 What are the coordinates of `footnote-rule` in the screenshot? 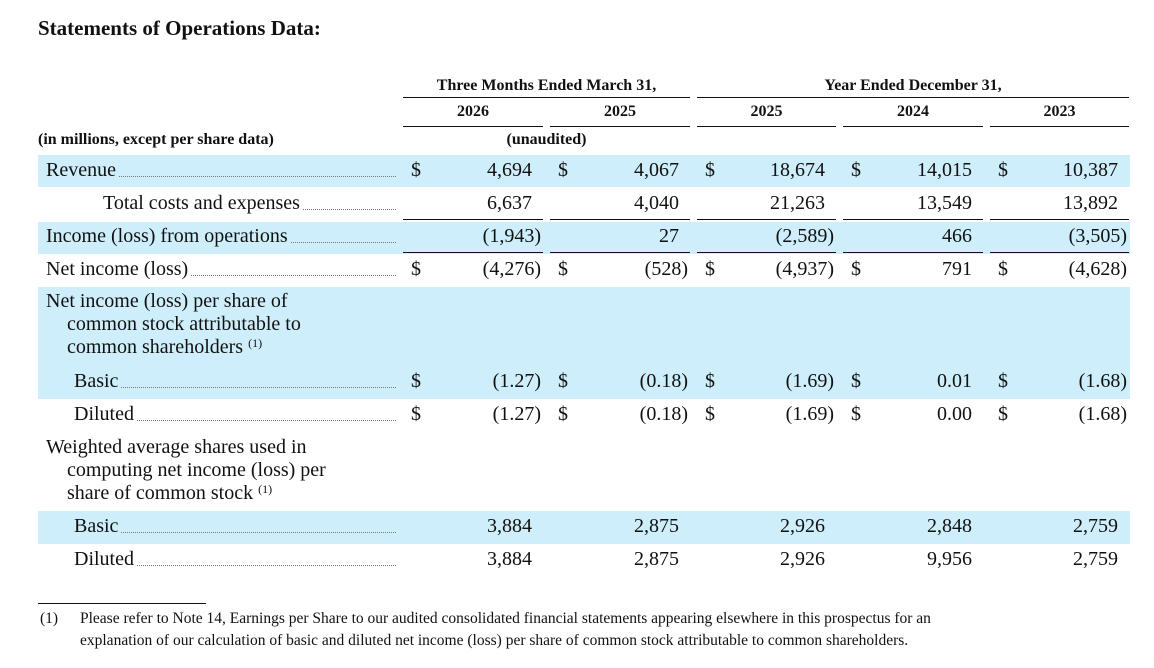 It's located at (122, 603).